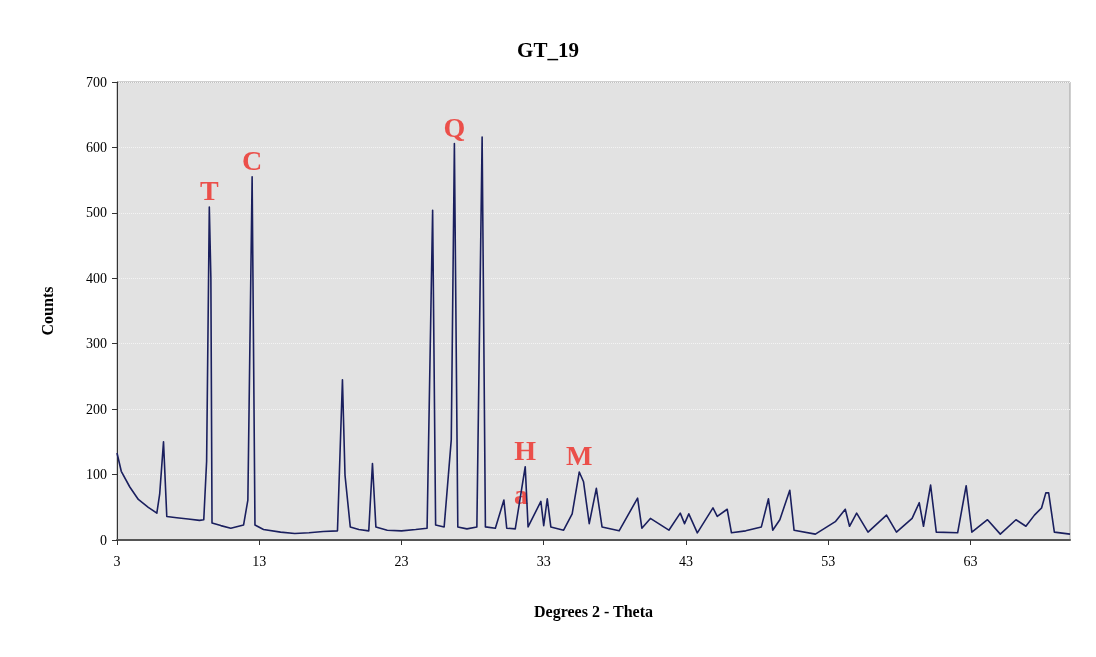 The height and width of the screenshot is (657, 1096). Describe the element at coordinates (548, 49) in the screenshot. I see `chart-title: GT_19` at that location.